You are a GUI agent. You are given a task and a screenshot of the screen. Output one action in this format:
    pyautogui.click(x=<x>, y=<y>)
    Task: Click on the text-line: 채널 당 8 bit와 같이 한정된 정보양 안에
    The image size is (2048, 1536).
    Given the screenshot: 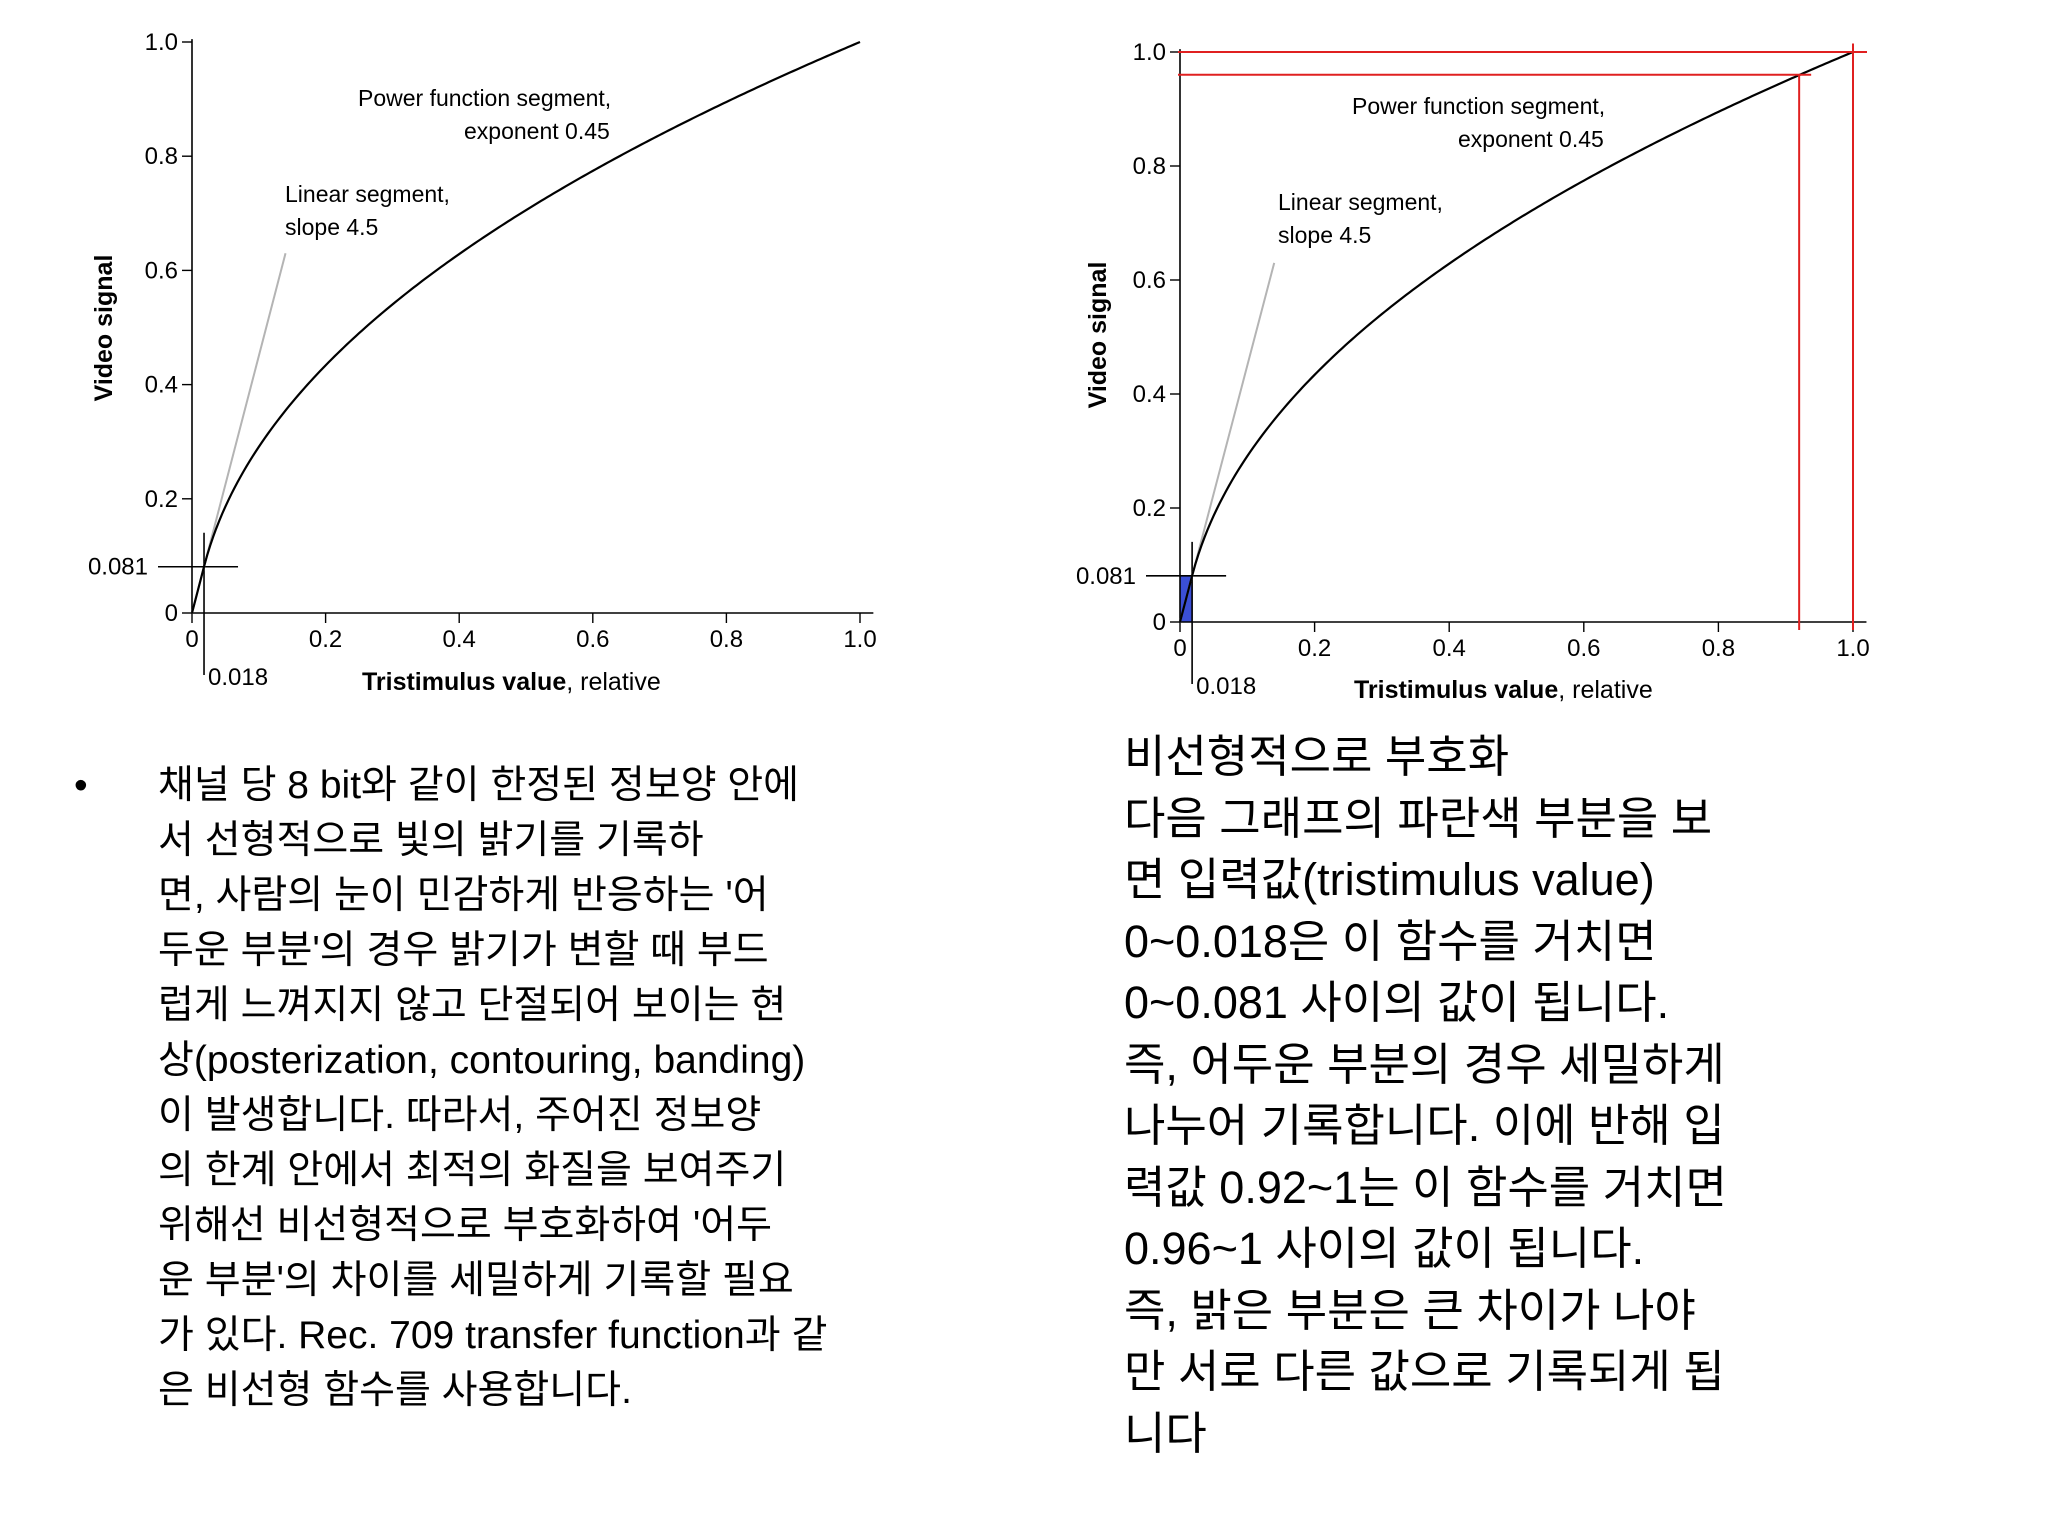 What is the action you would take?
    pyautogui.click(x=479, y=785)
    